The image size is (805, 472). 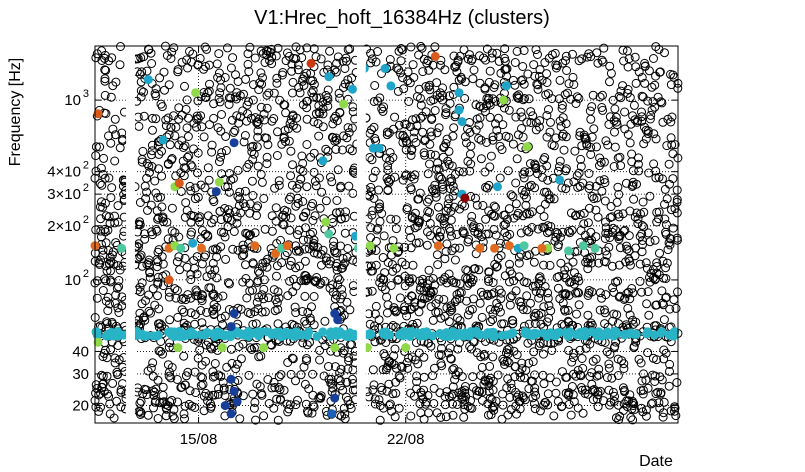 I want to click on chart-title: V1:Hrec_hoft_16384Hz (clusters), so click(x=402, y=18).